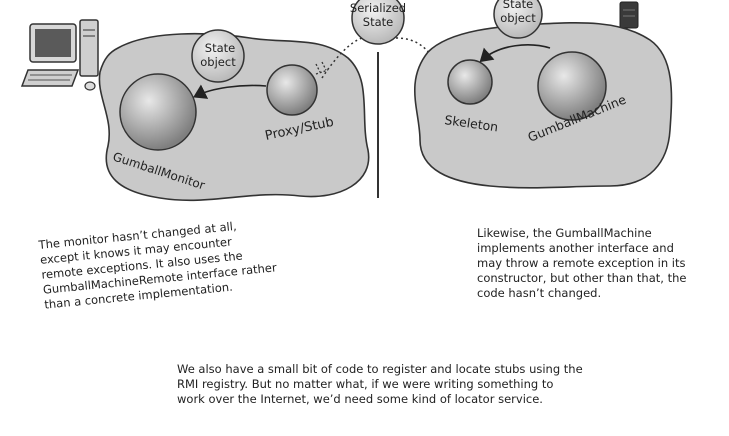 This screenshot has width=729, height=436. I want to click on serialized-state-label-2: State, so click(378, 22).